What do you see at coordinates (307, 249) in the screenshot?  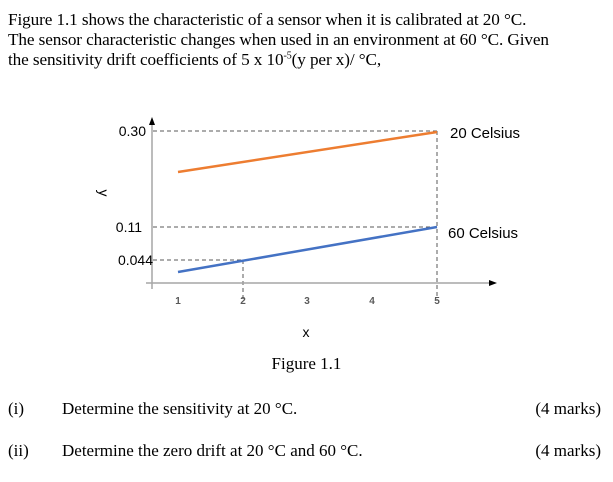 I see `series-60-celsius` at bounding box center [307, 249].